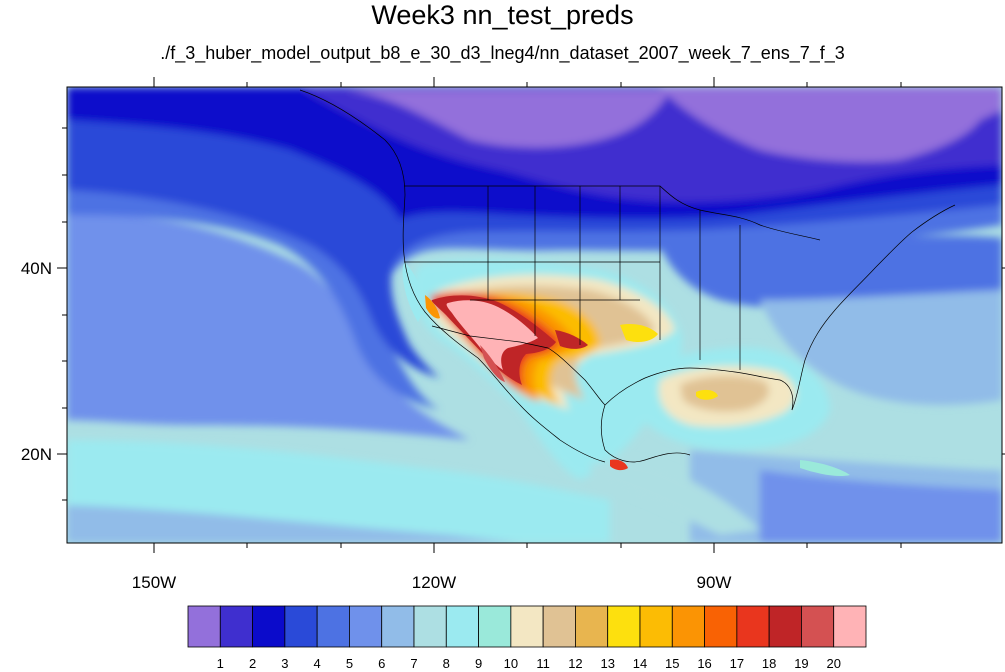  Describe the element at coordinates (293, 524) in the screenshot. I see `field-south-edge` at that location.